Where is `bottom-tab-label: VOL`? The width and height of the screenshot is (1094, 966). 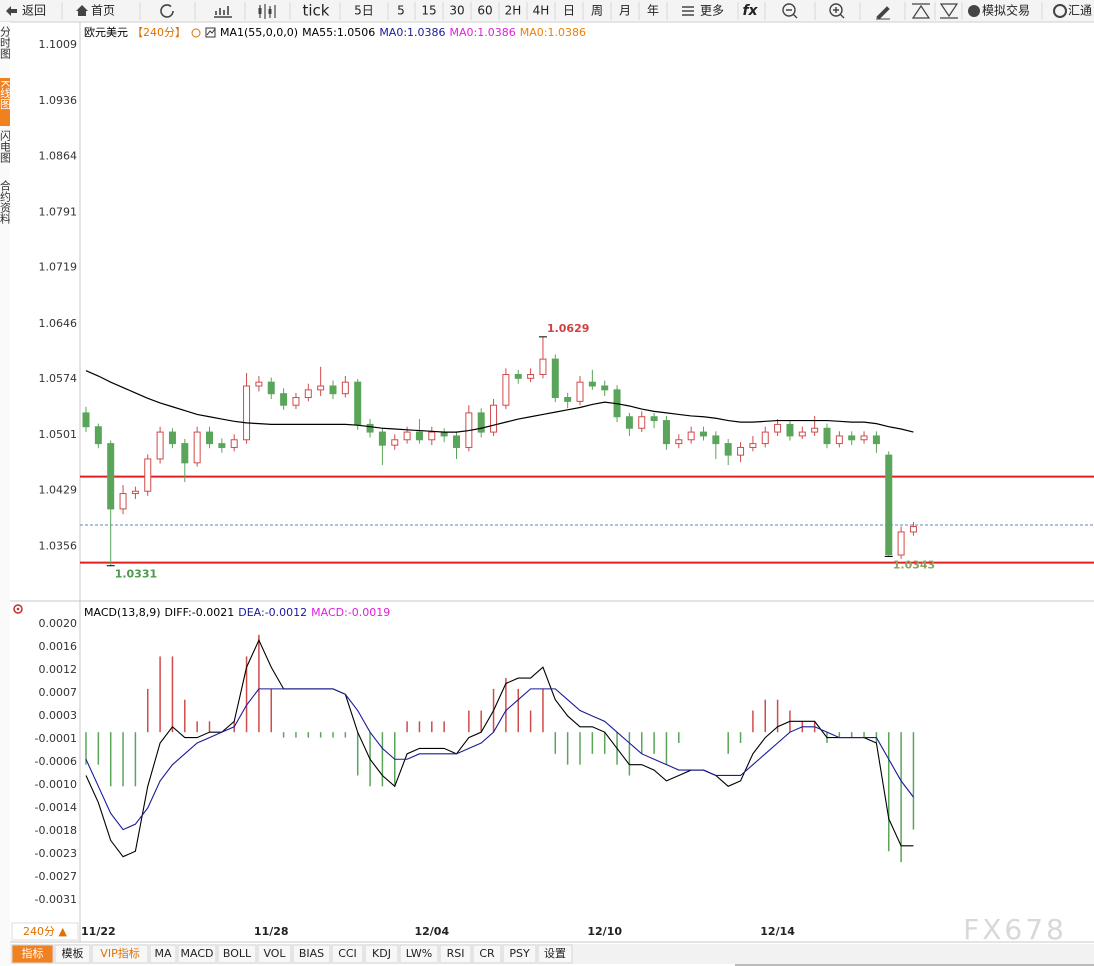 bottom-tab-label: VOL is located at coordinates (274, 953).